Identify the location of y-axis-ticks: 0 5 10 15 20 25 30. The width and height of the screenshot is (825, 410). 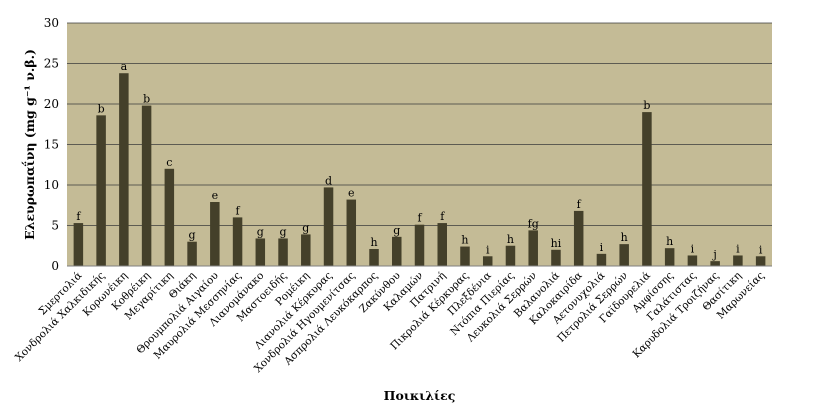
(51, 144).